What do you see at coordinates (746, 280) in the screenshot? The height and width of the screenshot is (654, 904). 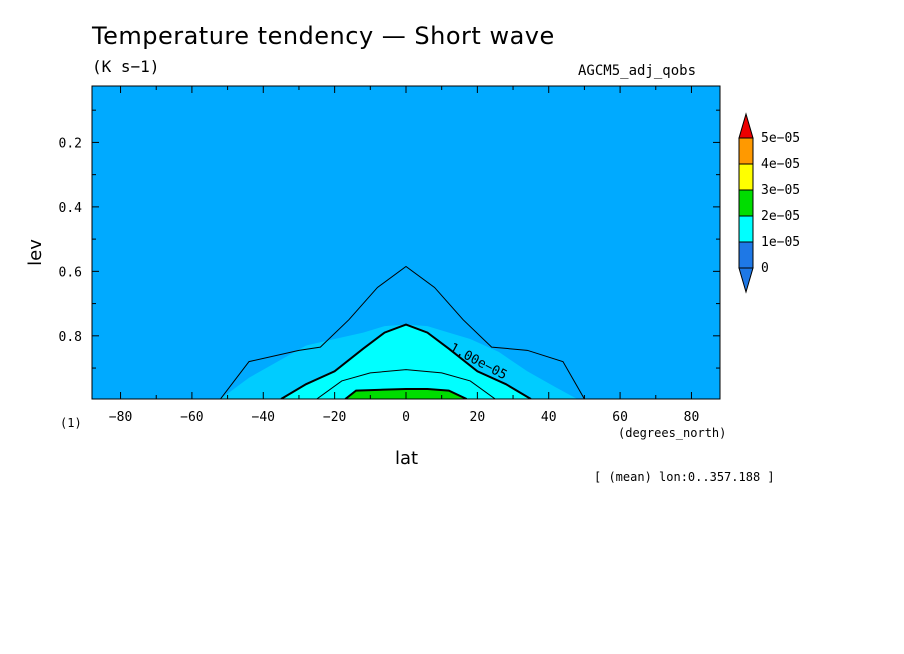 I see `colorbar-below-triangle` at bounding box center [746, 280].